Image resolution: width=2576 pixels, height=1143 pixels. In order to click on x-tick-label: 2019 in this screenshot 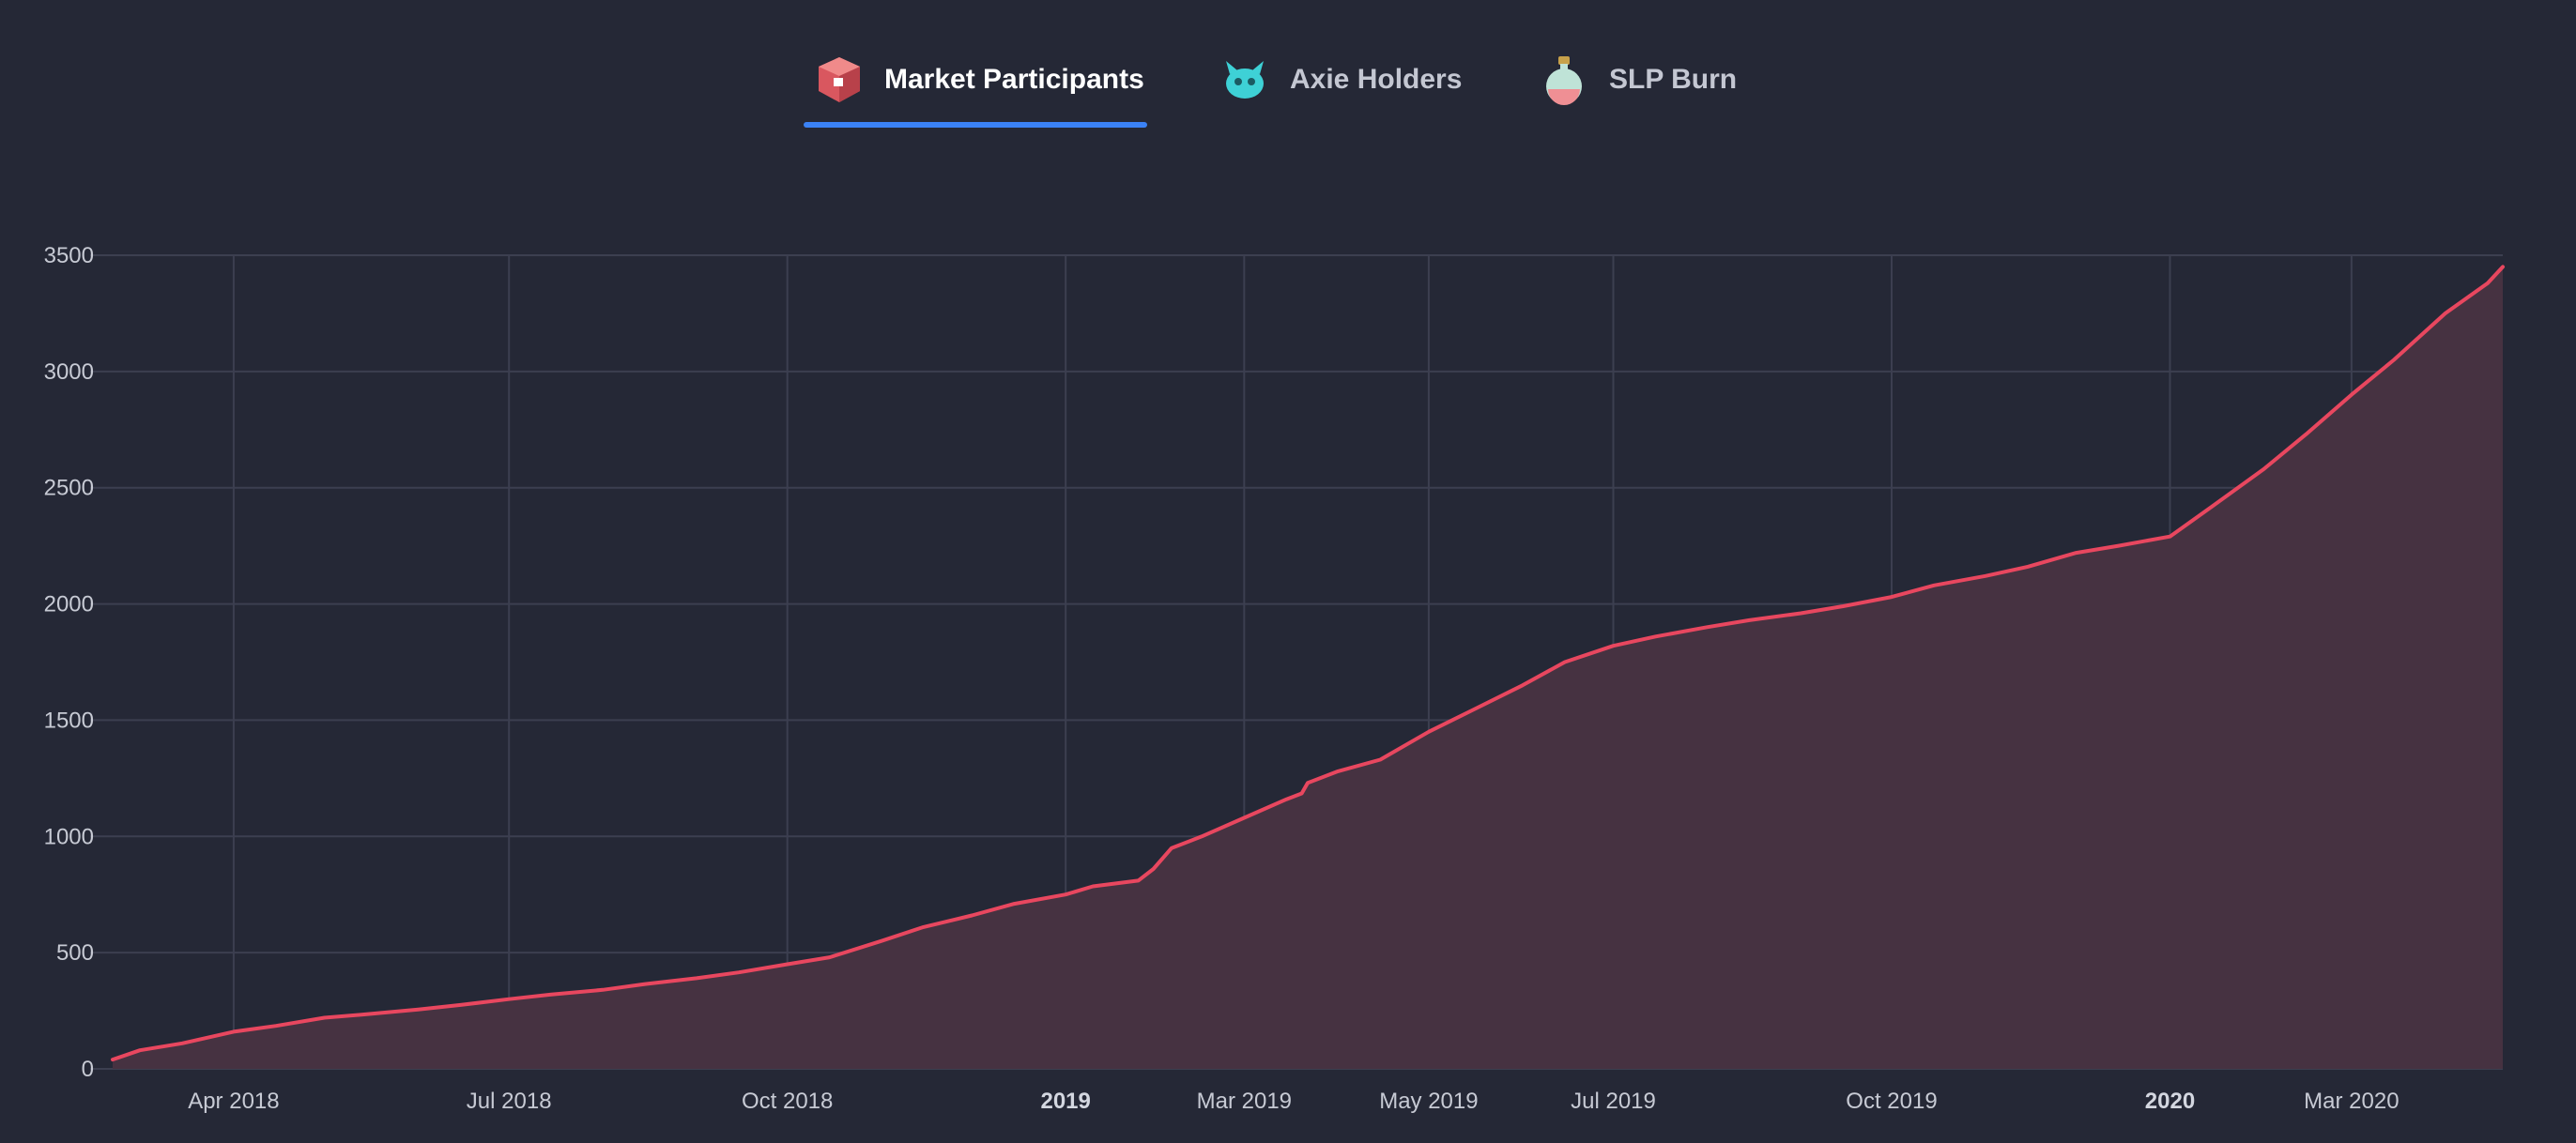, I will do `click(1065, 1101)`.